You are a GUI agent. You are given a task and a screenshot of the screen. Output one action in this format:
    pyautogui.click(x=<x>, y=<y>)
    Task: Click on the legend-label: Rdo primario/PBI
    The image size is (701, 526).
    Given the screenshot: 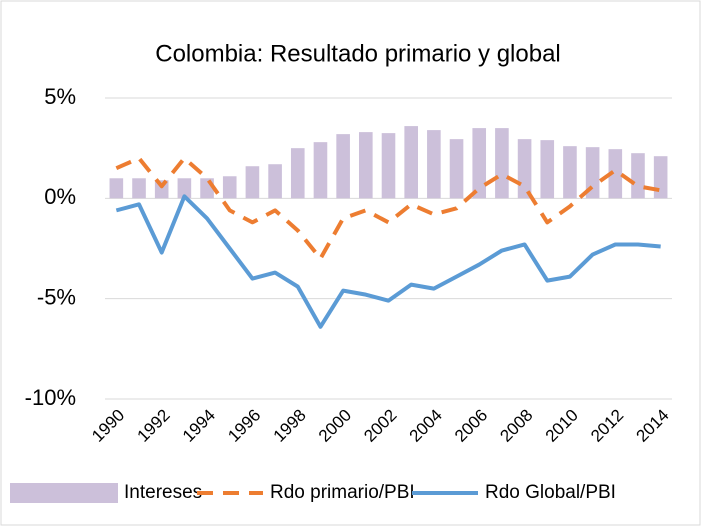 What is the action you would take?
    pyautogui.click(x=342, y=492)
    